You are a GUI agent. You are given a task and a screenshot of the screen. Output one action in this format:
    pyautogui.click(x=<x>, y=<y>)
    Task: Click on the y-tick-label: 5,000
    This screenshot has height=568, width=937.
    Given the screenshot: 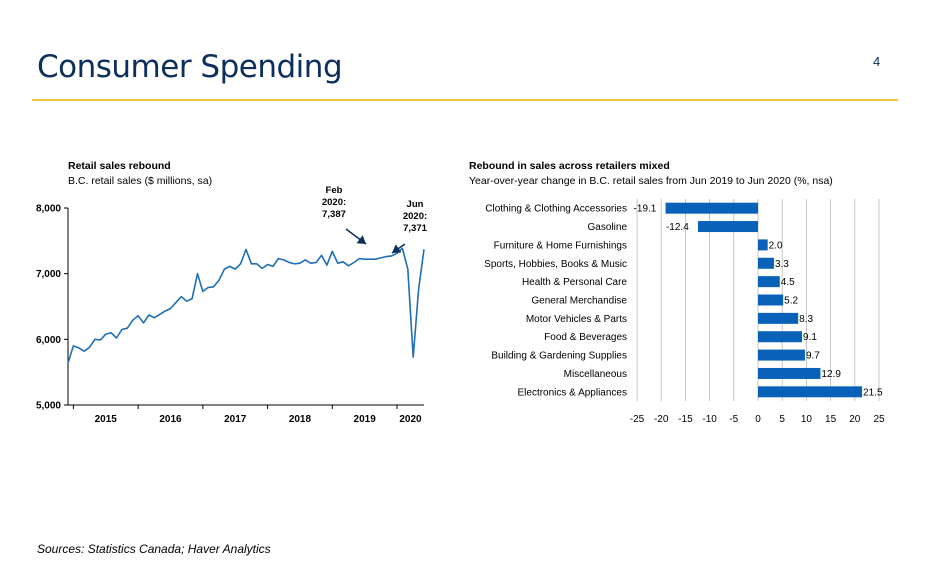 What is the action you would take?
    pyautogui.click(x=48, y=406)
    